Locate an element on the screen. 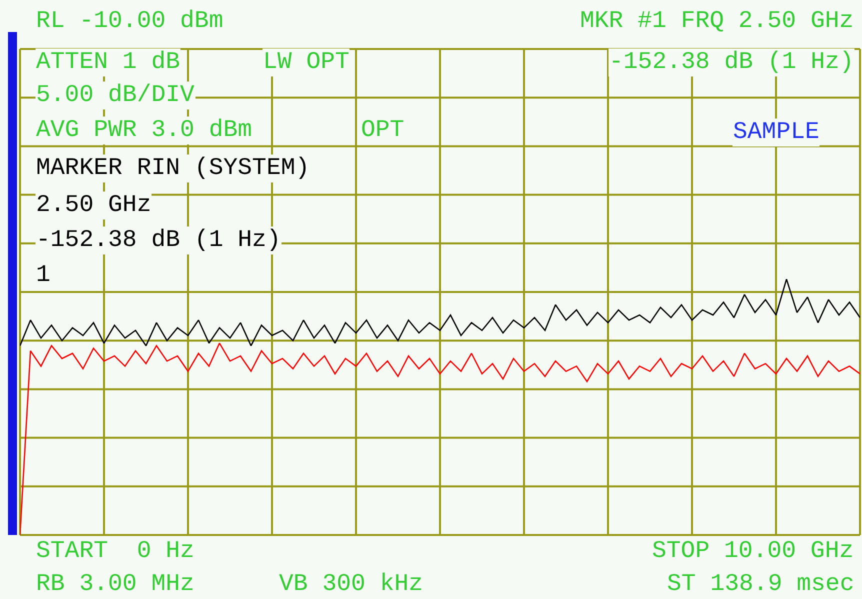  text: 2.50 GHz is located at coordinates (94, 205).